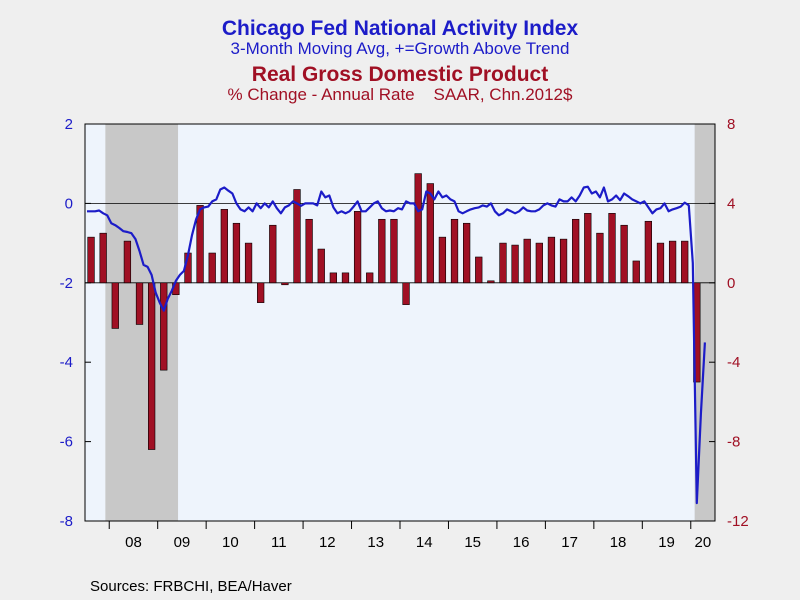 Image resolution: width=800 pixels, height=600 pixels. I want to click on gdp-title: Real Gross Domestic Product, so click(400, 74).